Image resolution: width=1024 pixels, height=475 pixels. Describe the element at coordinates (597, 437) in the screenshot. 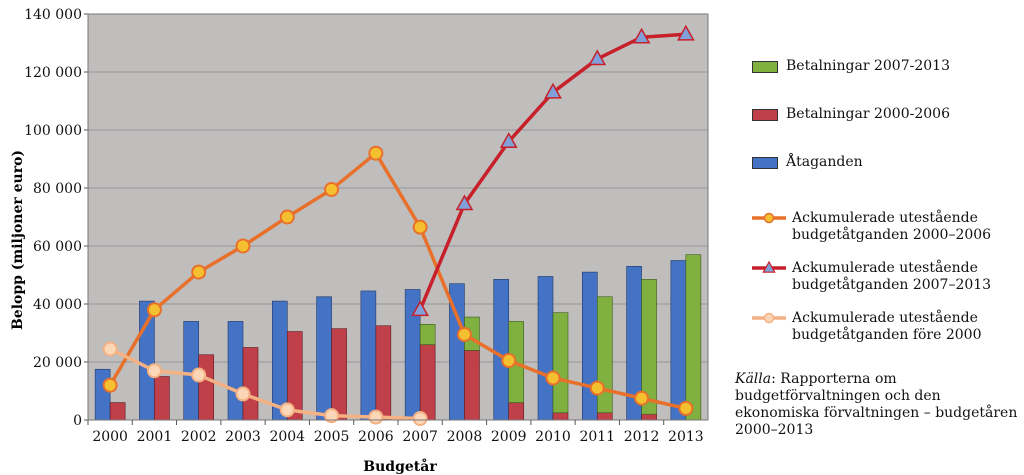

I see `x-tick-label: 2011` at that location.